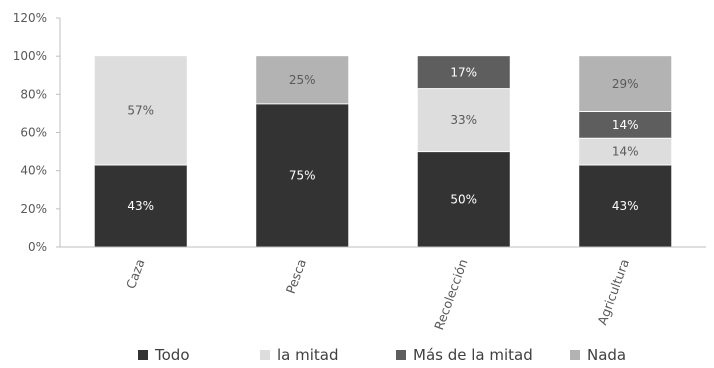 This screenshot has width=714, height=368. I want to click on data-label: 33%, so click(463, 120).